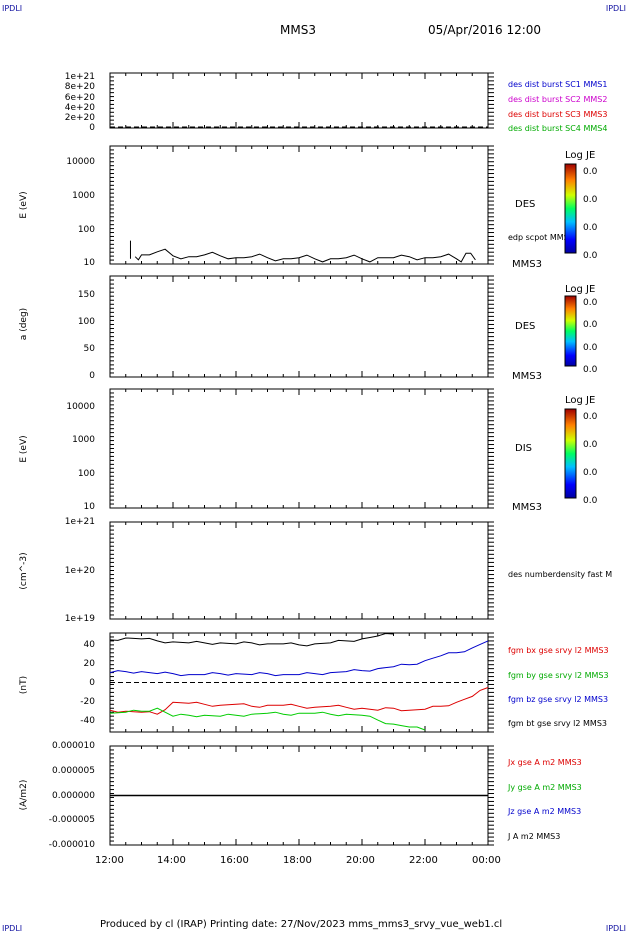 The image size is (630, 934). I want to click on x-tick-6: 22:00, so click(423, 860).